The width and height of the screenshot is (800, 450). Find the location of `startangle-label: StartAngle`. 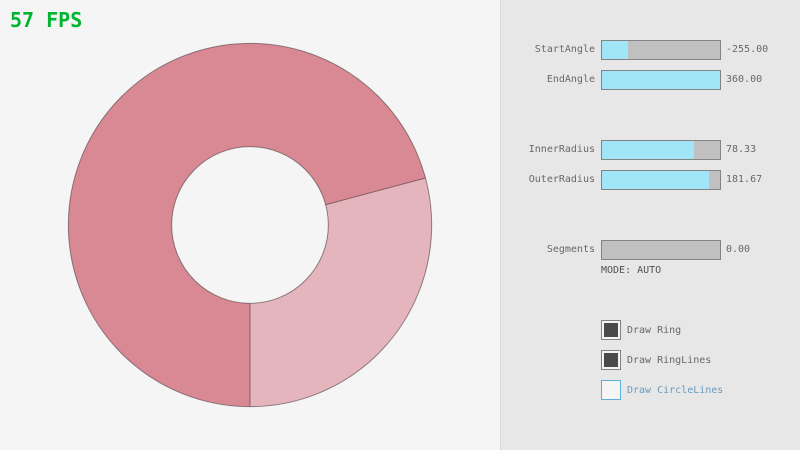

startangle-label: StartAngle is located at coordinates (564, 49).